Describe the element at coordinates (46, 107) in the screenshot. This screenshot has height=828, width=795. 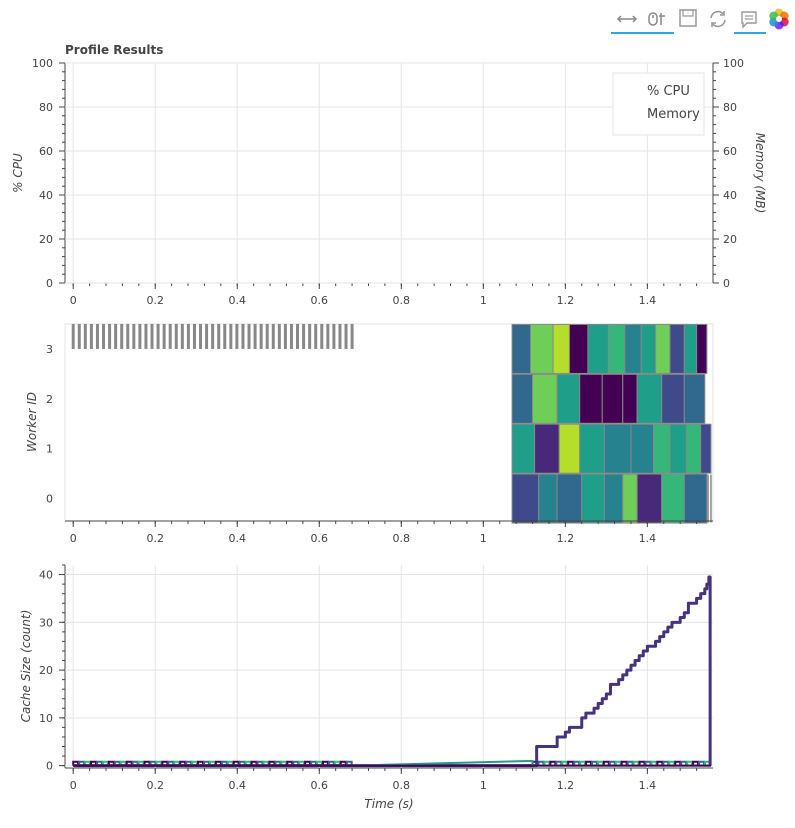
I see `y-tick-label: 80` at that location.